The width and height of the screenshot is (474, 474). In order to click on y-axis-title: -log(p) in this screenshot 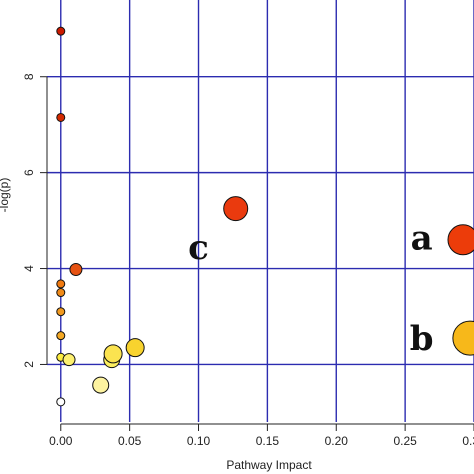, I will do `click(5, 195)`.